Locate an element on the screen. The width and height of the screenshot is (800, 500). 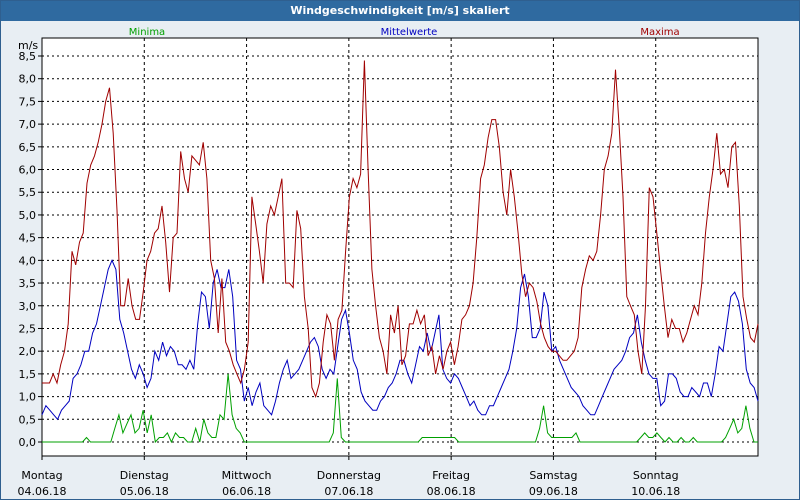
y-tick-label: 7,0 is located at coordinates (28, 124).